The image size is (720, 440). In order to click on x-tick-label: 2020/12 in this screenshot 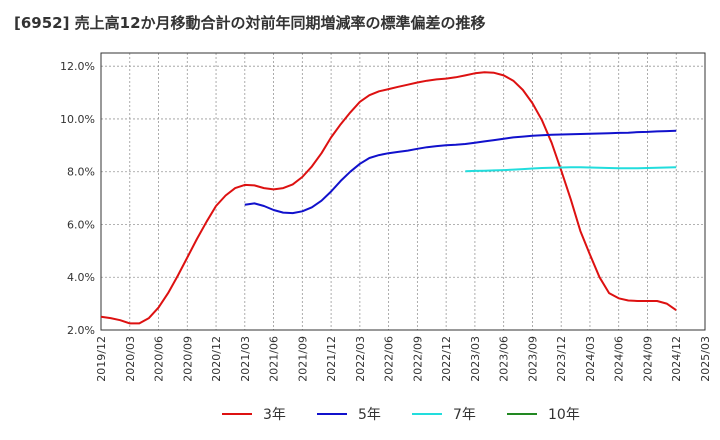, I will do `click(216, 359)`.